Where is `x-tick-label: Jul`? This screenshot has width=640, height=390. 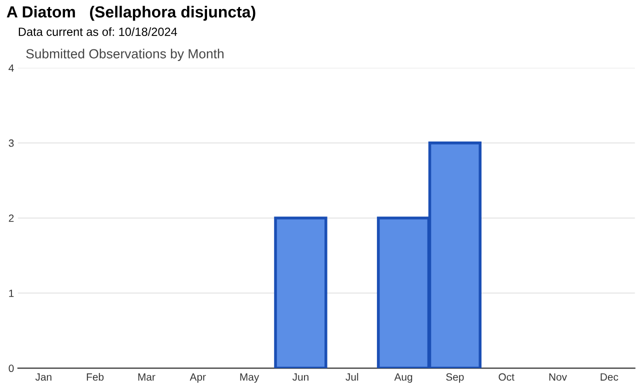 x-tick-label: Jul is located at coordinates (352, 377).